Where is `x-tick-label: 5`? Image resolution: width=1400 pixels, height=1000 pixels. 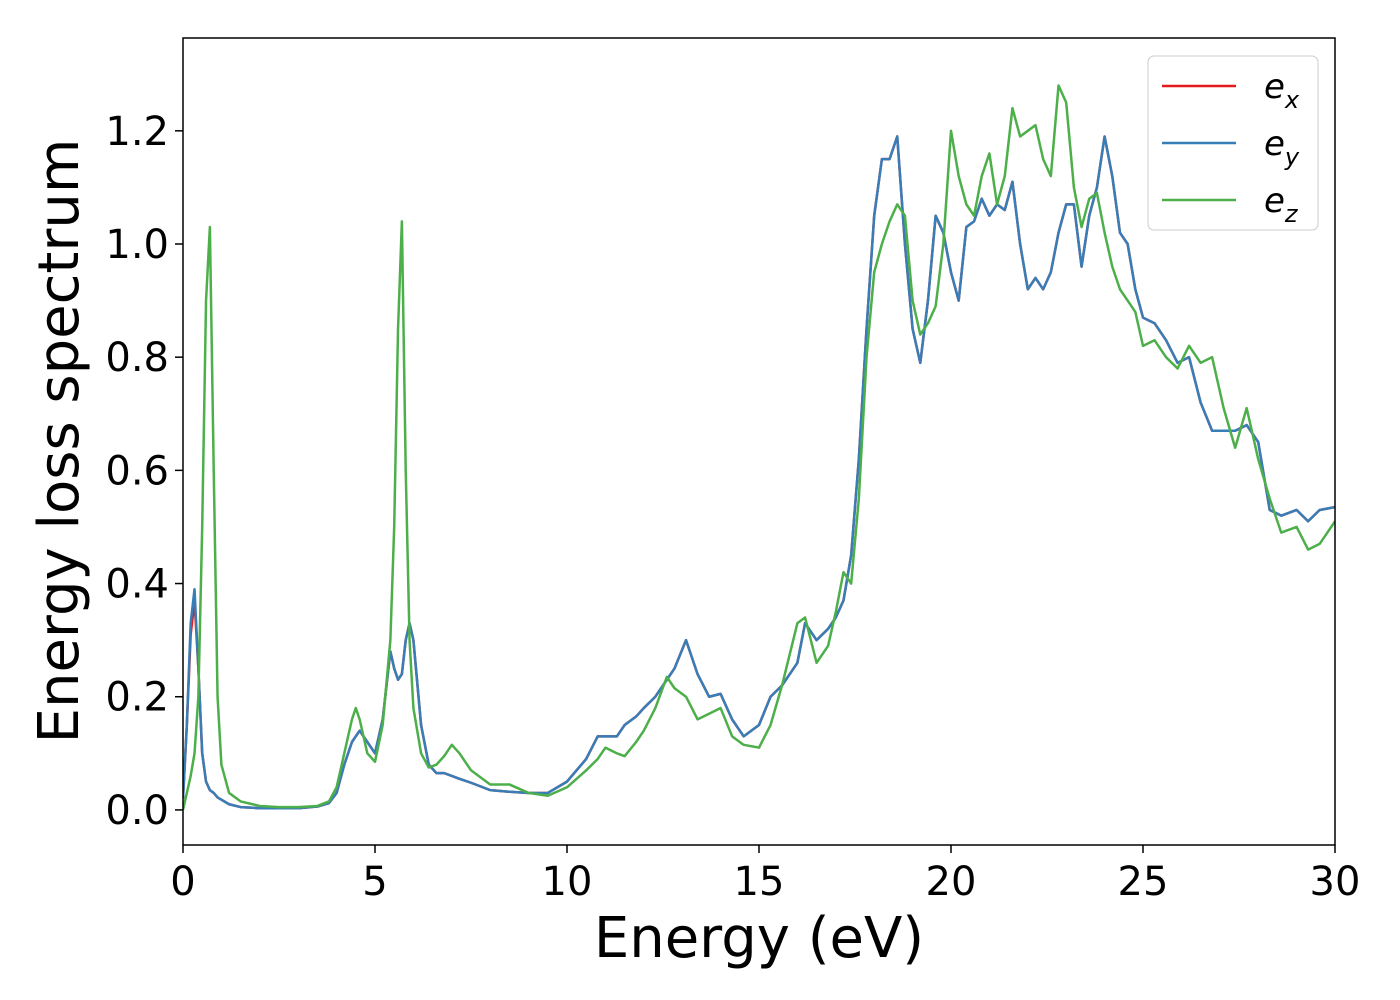 x-tick-label: 5 is located at coordinates (374, 882).